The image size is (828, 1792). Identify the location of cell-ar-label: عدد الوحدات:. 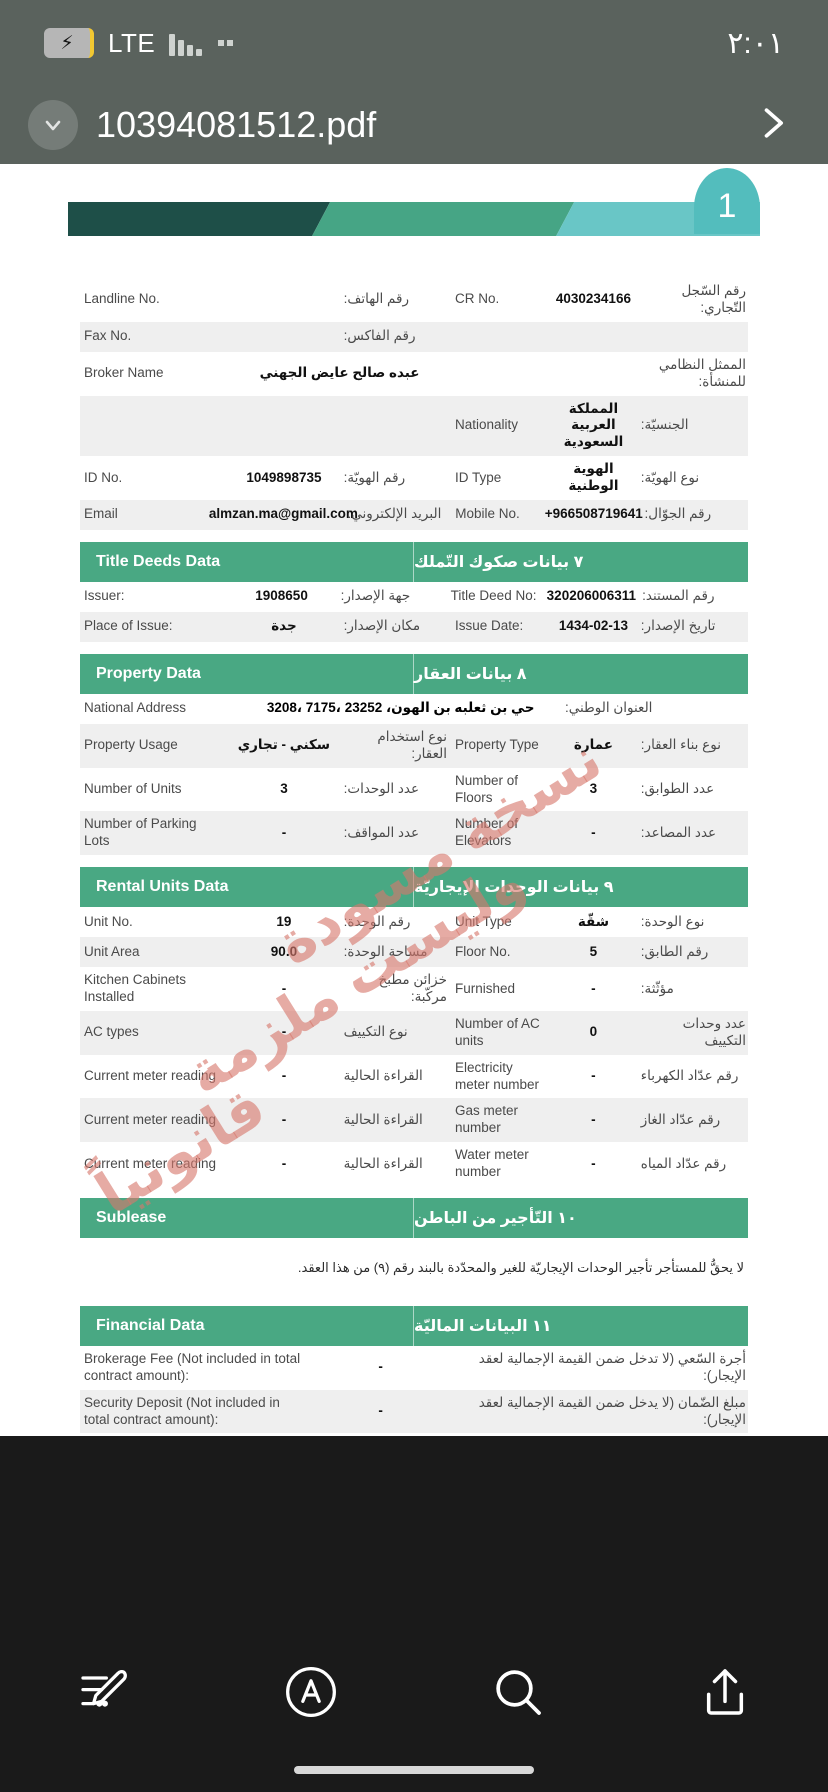
(381, 789).